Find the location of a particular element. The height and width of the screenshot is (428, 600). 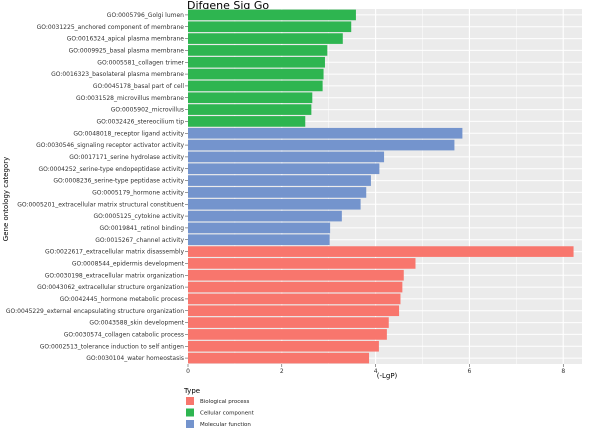

category-label: GO:0005125_cytokine activity is located at coordinates (138, 216).